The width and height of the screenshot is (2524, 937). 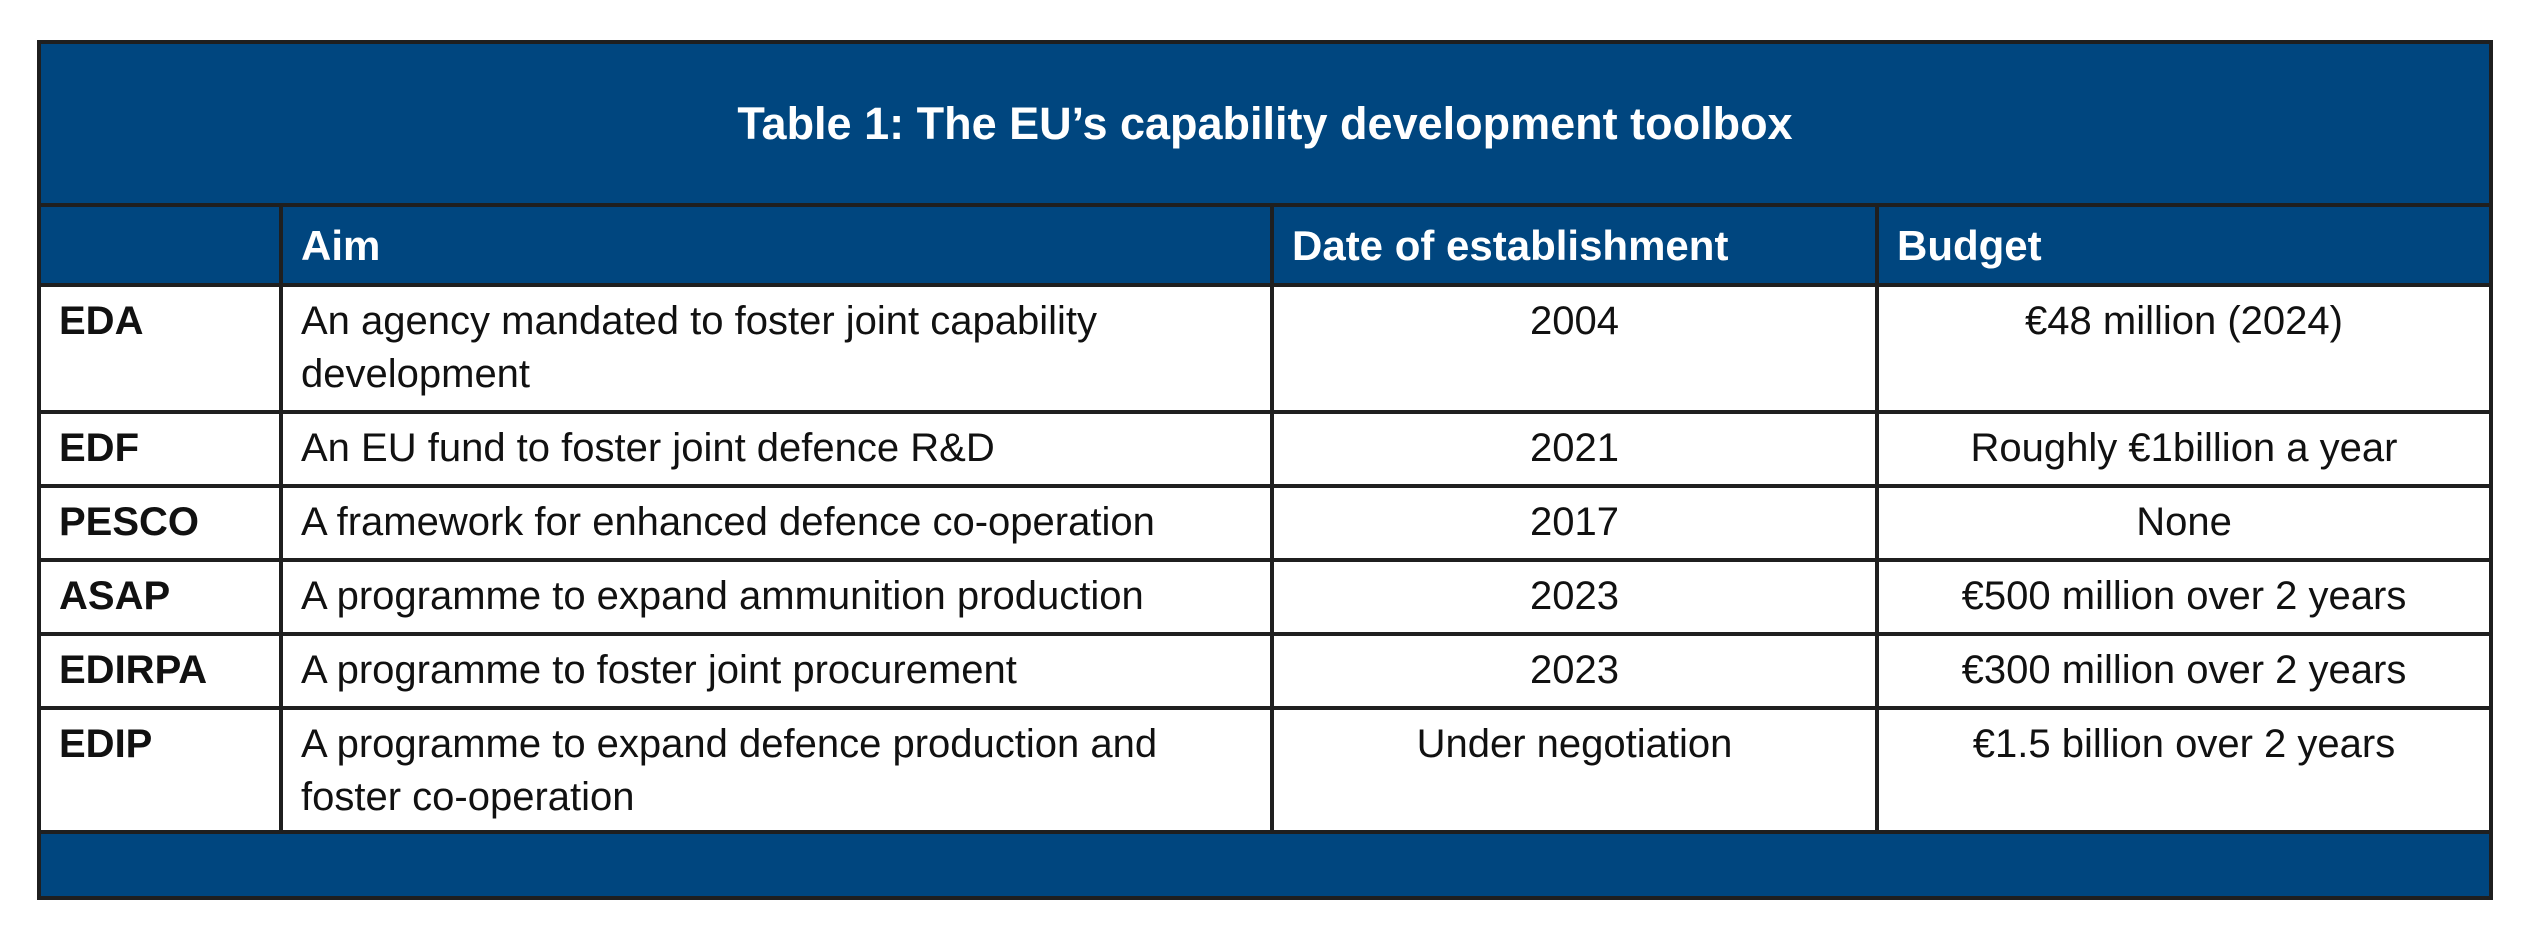 I want to click on row-date: 2021, so click(x=1574, y=449).